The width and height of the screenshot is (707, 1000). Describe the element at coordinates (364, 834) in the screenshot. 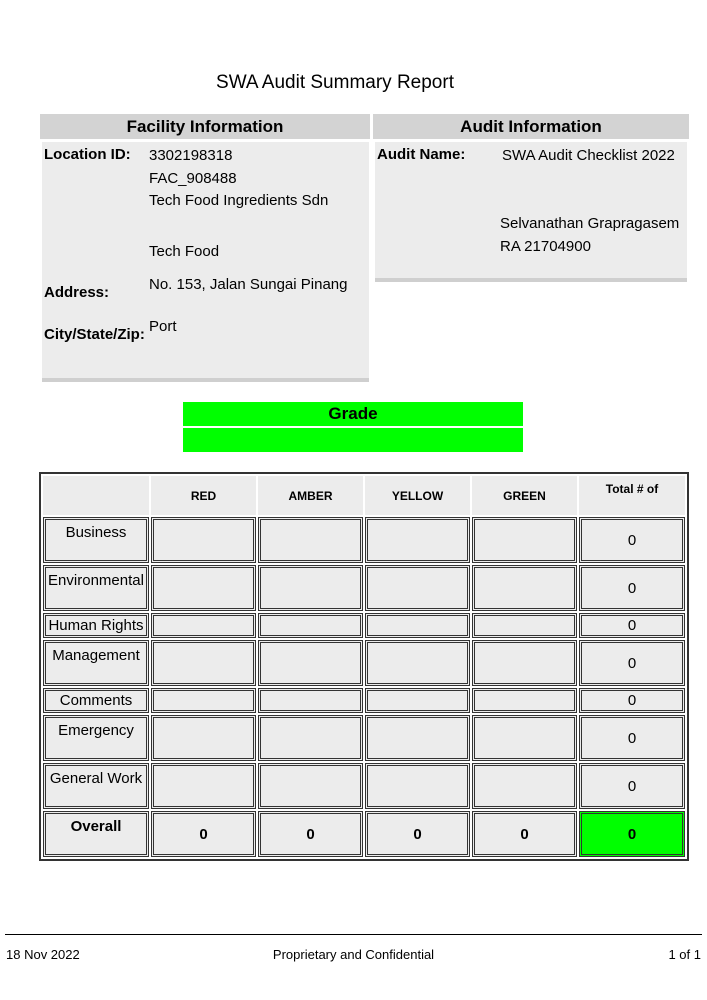

I see `overall-row: Overall 0 0 0 0 0` at that location.